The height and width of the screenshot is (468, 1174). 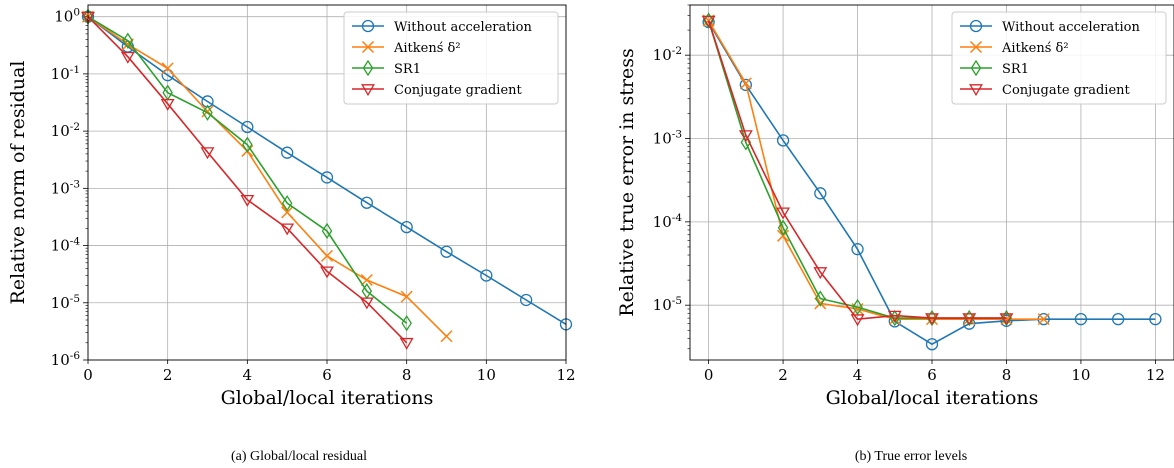 I want to click on y-axis-label: Relative norm of residual, so click(x=18, y=183).